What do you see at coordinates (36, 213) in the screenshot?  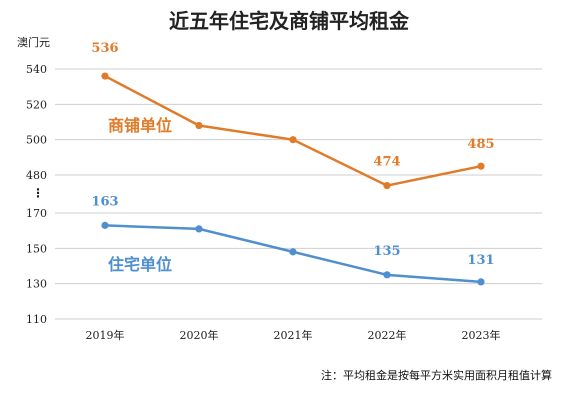 I see `y-tick-label: 170` at bounding box center [36, 213].